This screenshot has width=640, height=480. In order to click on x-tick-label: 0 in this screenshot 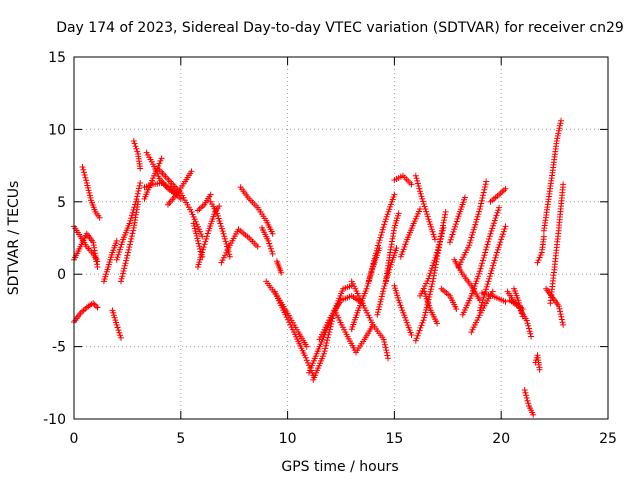, I will do `click(74, 439)`.